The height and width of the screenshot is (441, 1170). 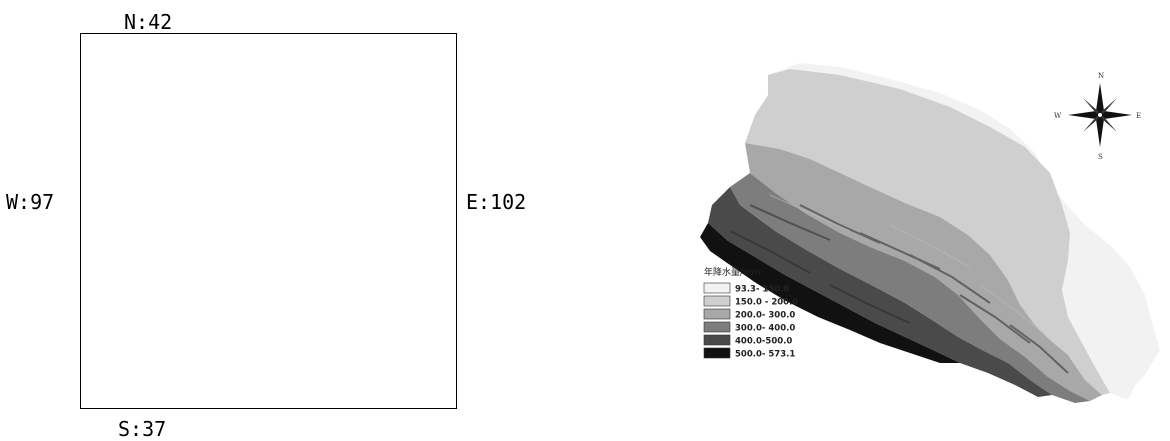 What do you see at coordinates (1101, 76) in the screenshot?
I see `compass-n: N` at bounding box center [1101, 76].